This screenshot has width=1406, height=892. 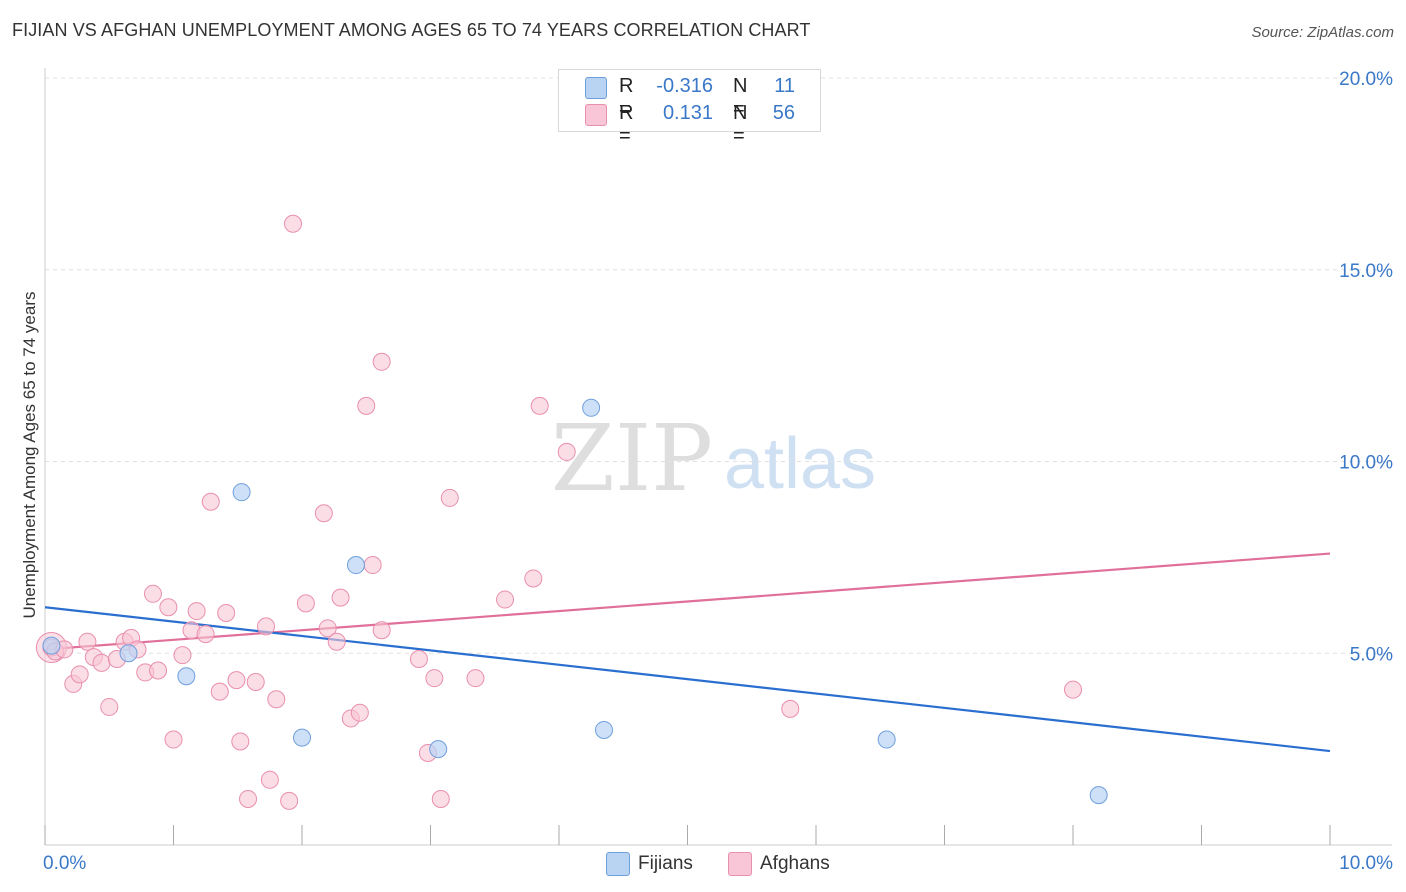 What do you see at coordinates (1366, 271) in the screenshot?
I see `y-tick-label: 15.0%` at bounding box center [1366, 271].